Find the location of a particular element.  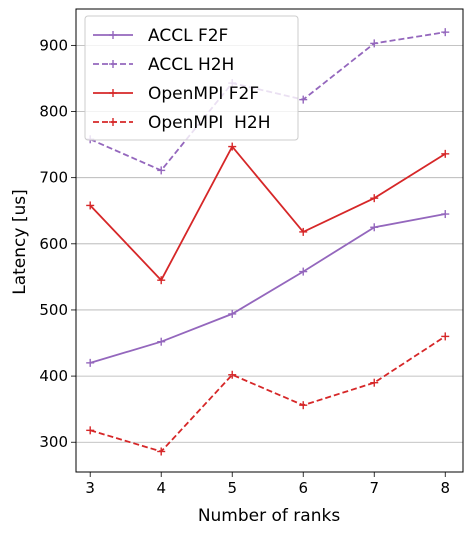

y-tick-label: 700 is located at coordinates (53, 178).